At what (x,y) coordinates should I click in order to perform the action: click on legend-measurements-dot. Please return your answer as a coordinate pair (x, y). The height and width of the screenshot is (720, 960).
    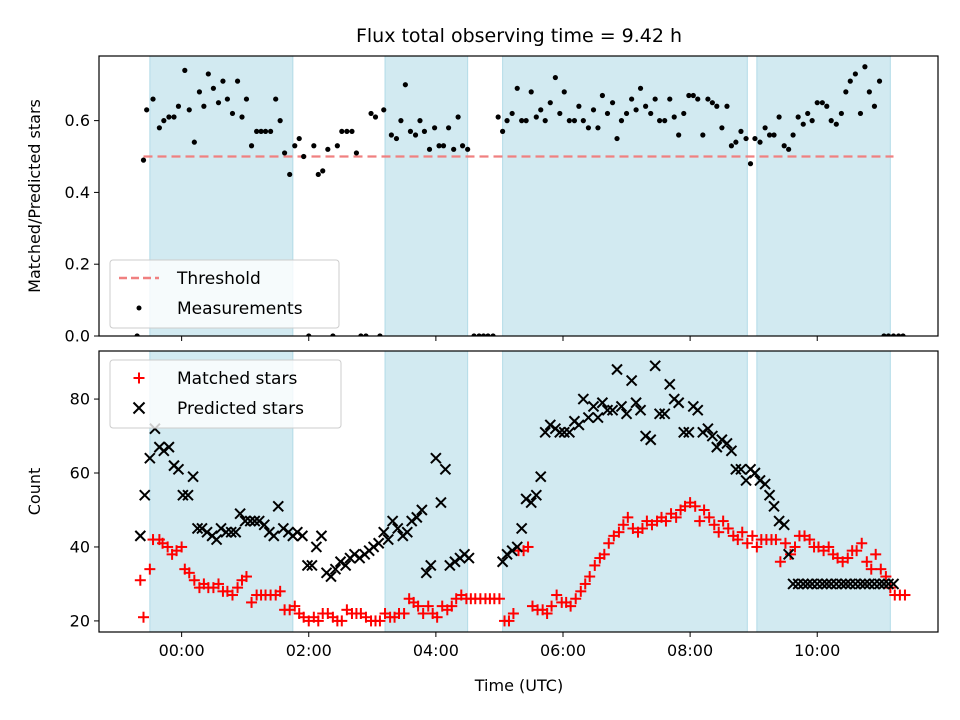
    Looking at the image, I should click on (139, 308).